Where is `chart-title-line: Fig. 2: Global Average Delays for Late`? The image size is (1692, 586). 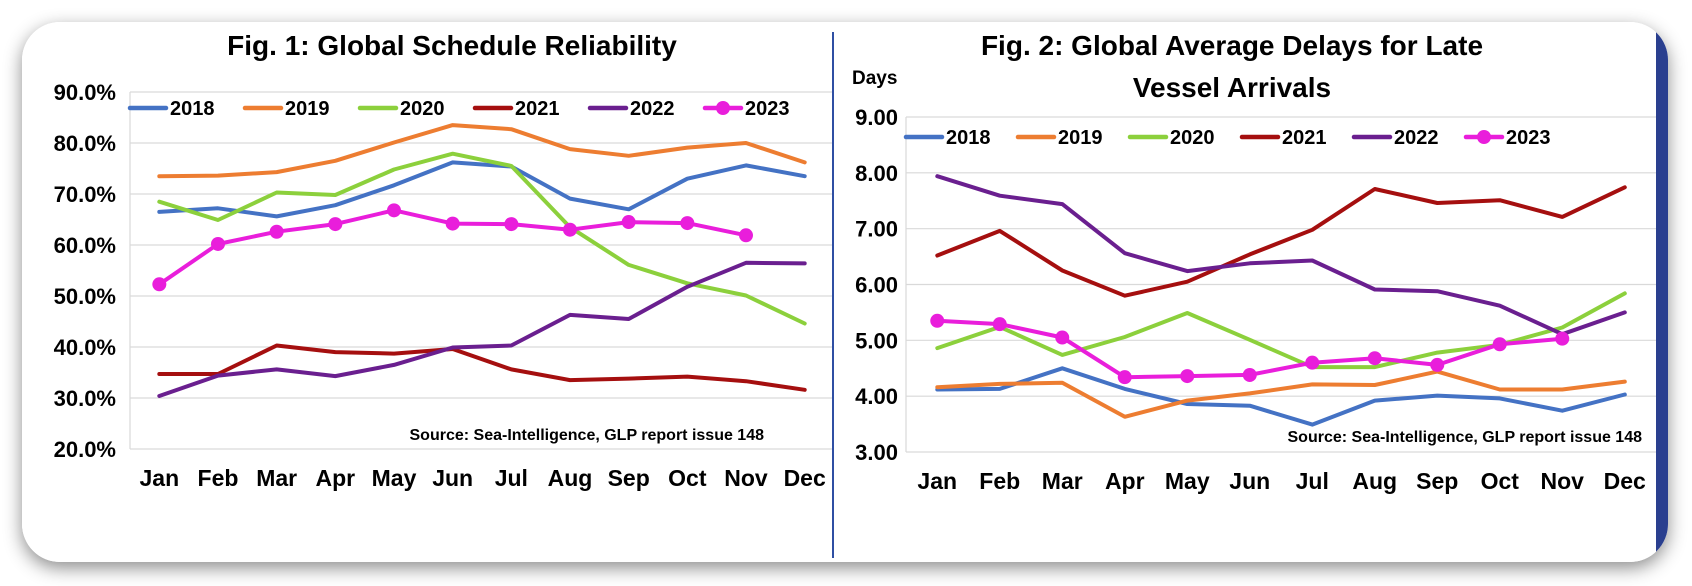 chart-title-line: Fig. 2: Global Average Delays for Late is located at coordinates (1232, 45).